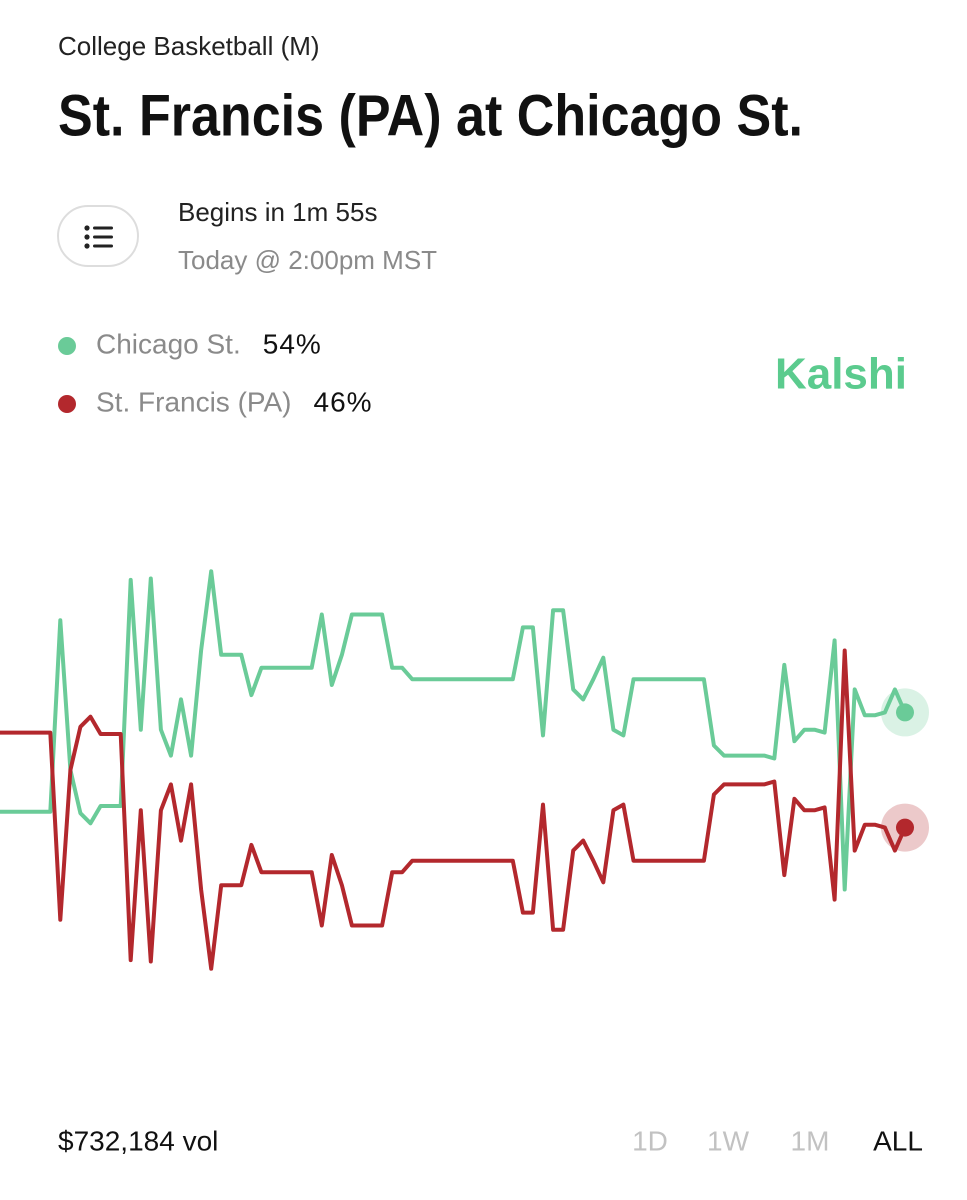  Describe the element at coordinates (810, 1140) in the screenshot. I see `range-button: 1M` at that location.